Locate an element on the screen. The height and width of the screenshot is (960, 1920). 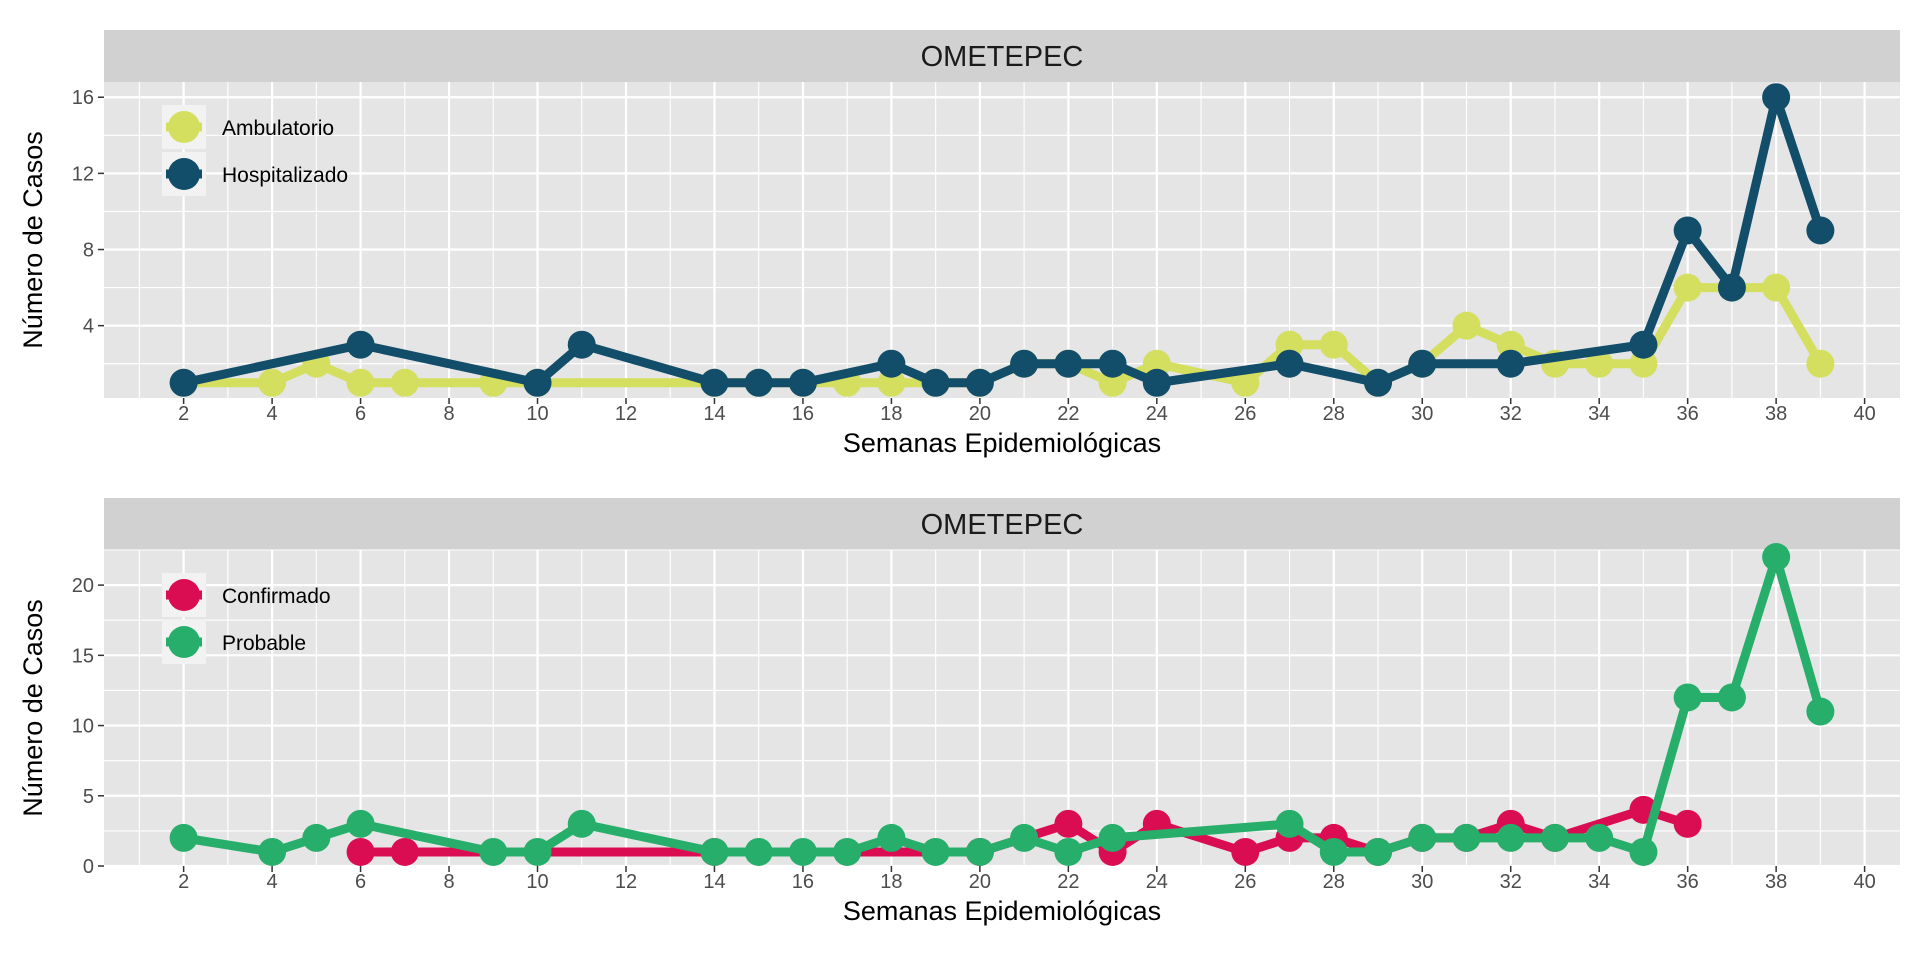
legend-label: Hospitalizado is located at coordinates (285, 175).